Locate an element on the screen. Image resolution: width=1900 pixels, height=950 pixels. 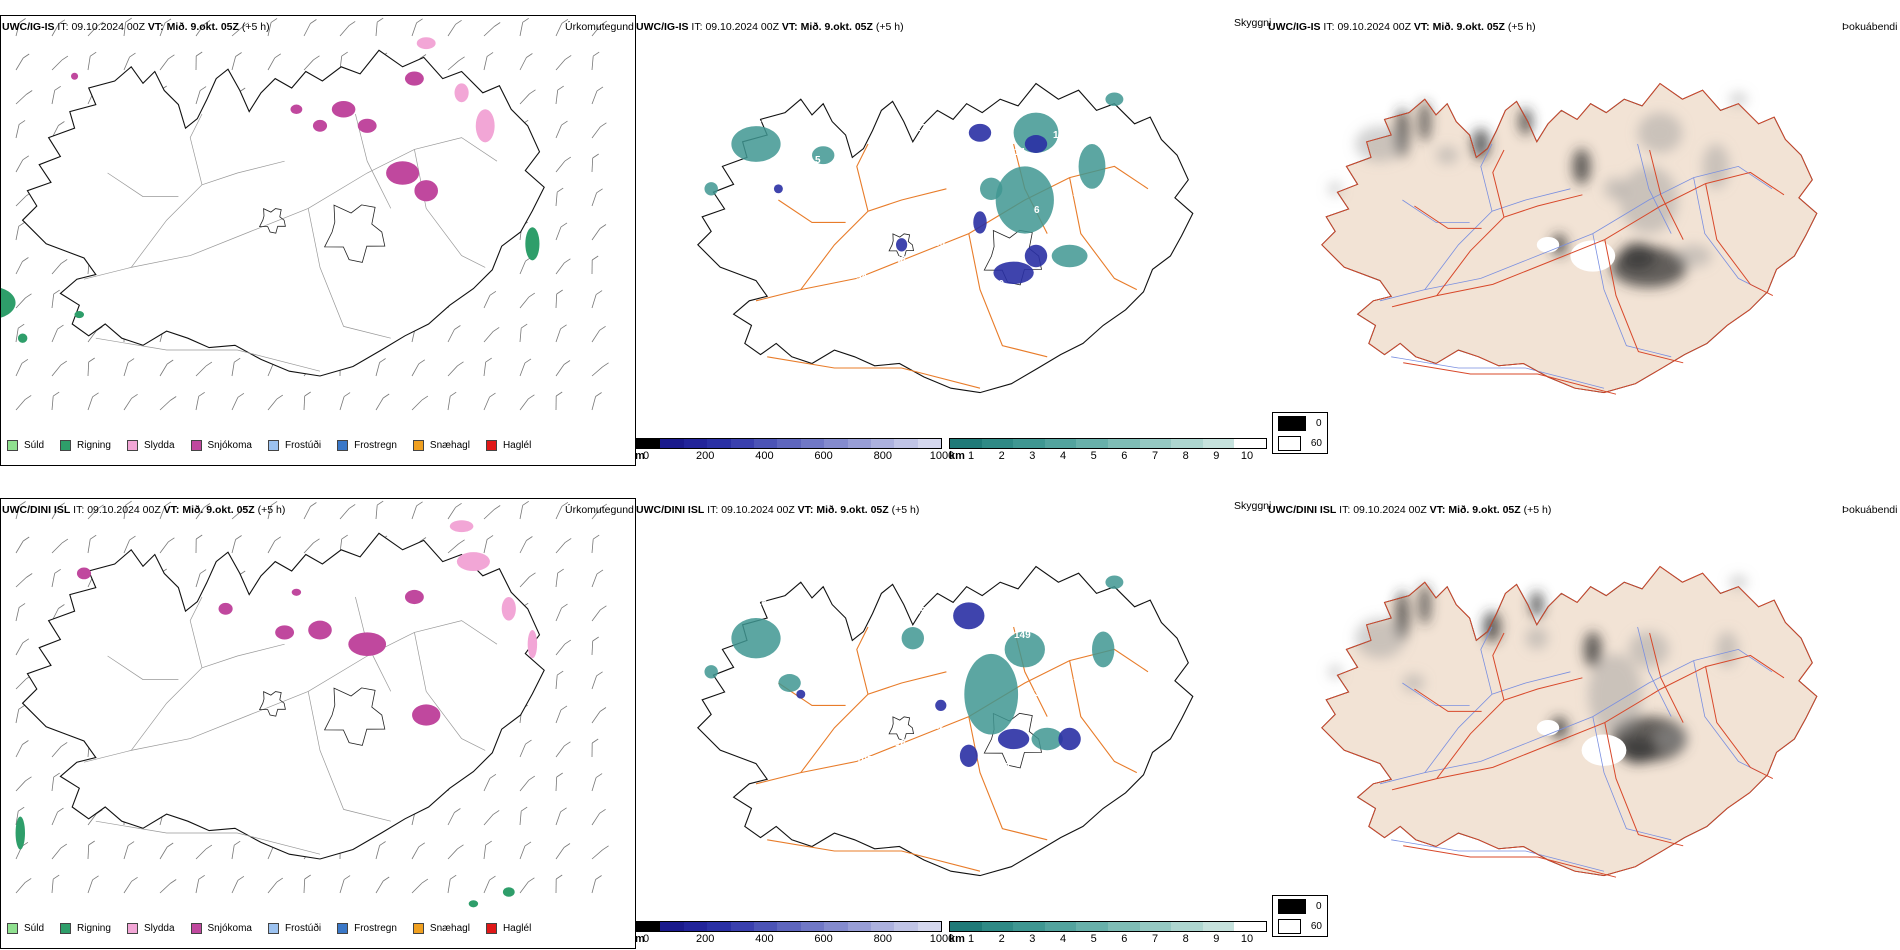
visibility-map-0: 1 5 7 40 20 145 165 205 48 159 14 562 18 94 122 145 6 140 is located at coordinates (945, 238).